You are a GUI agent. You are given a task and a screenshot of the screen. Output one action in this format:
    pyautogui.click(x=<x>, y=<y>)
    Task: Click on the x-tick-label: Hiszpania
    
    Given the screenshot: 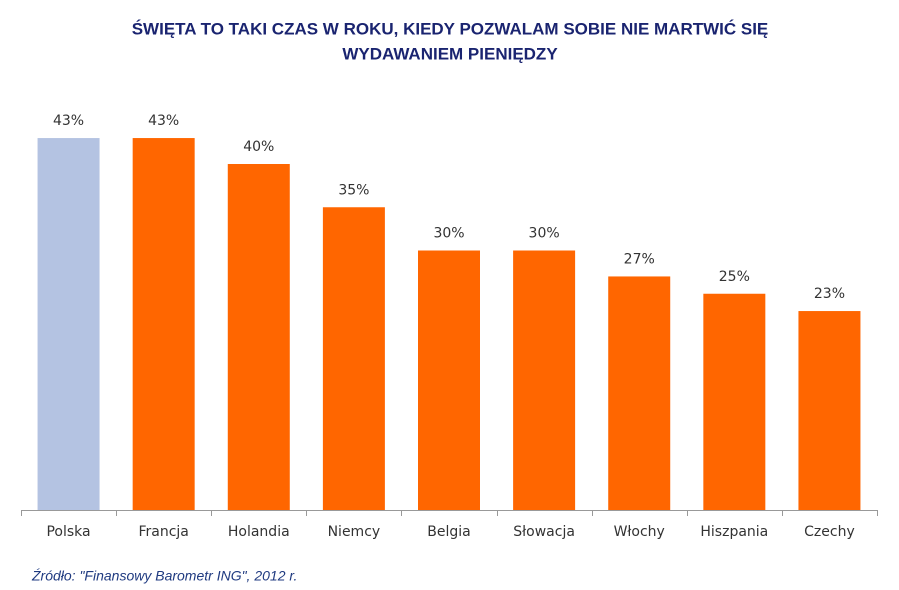 What is the action you would take?
    pyautogui.click(x=734, y=532)
    